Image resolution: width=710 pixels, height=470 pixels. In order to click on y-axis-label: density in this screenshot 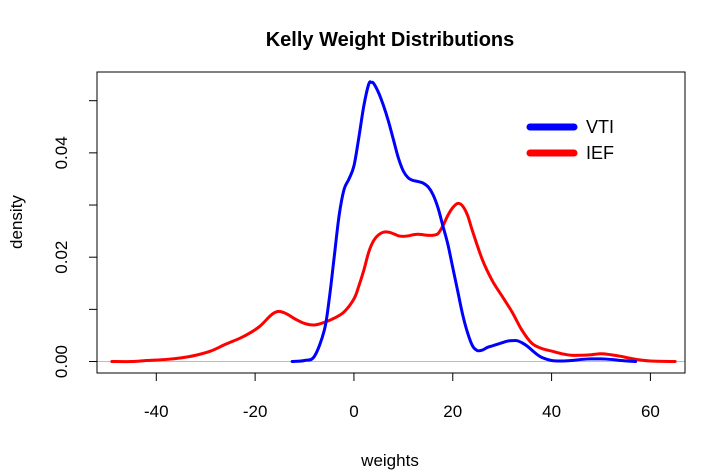, I will do `click(16, 222)`.